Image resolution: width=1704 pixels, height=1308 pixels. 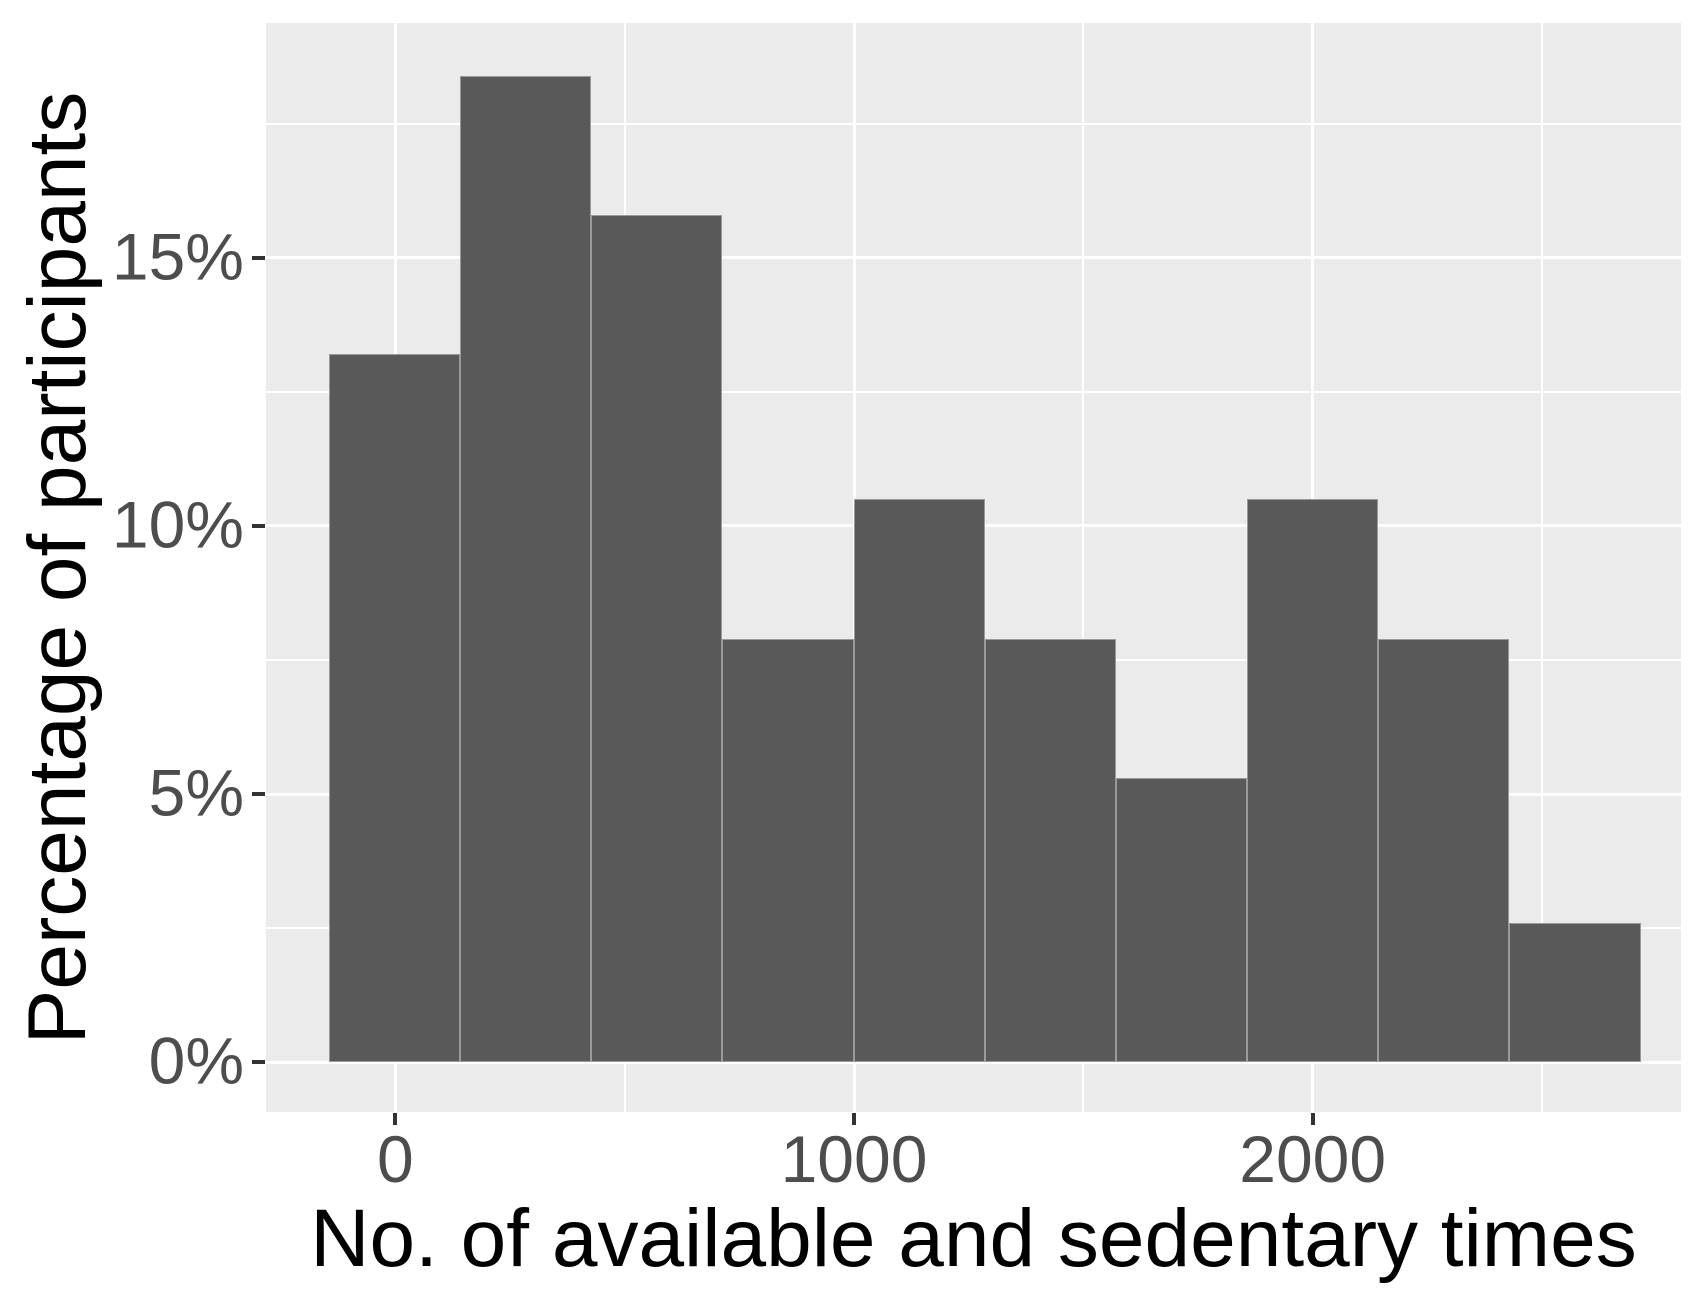 What do you see at coordinates (395, 1159) in the screenshot?
I see `x-tick-label: 0` at bounding box center [395, 1159].